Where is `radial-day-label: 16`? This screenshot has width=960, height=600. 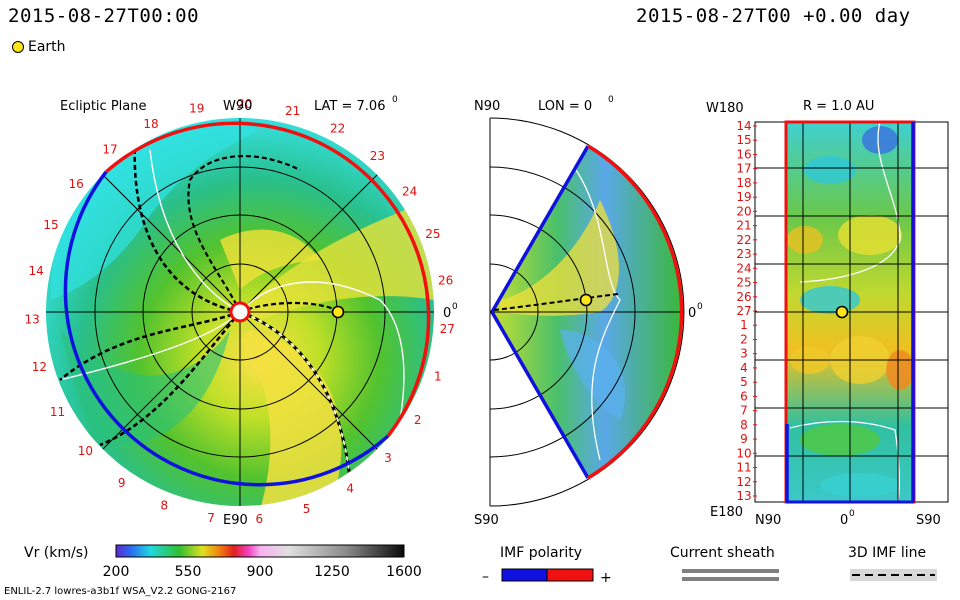 radial-day-label: 16 is located at coordinates (743, 155).